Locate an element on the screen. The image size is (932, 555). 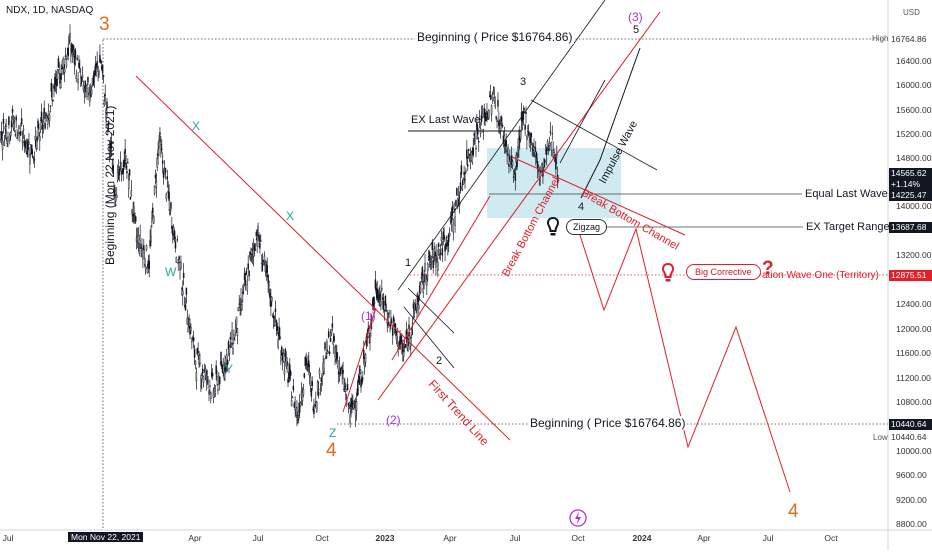
territory-label: ation Wave One (Territory) is located at coordinates (820, 275).